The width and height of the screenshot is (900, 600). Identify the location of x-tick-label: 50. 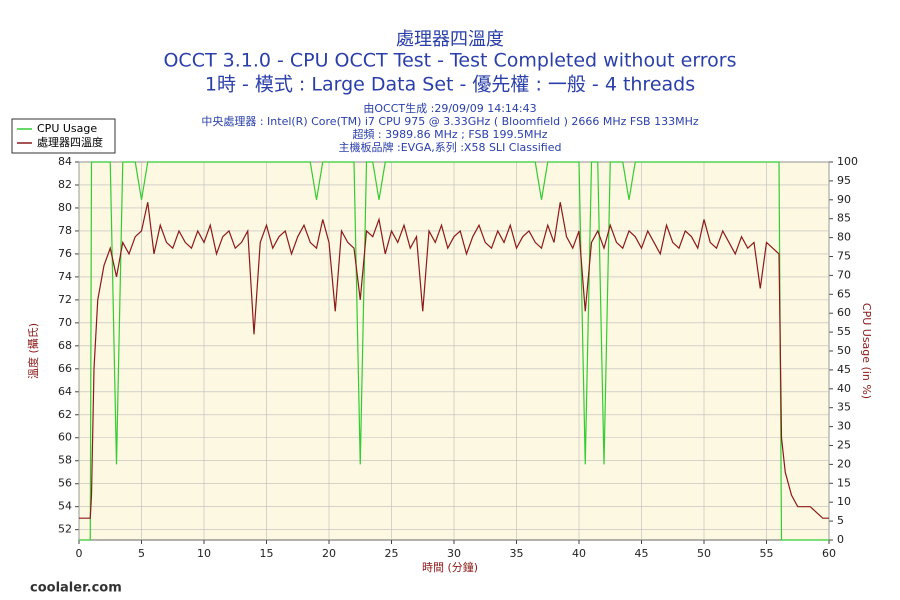
(704, 553).